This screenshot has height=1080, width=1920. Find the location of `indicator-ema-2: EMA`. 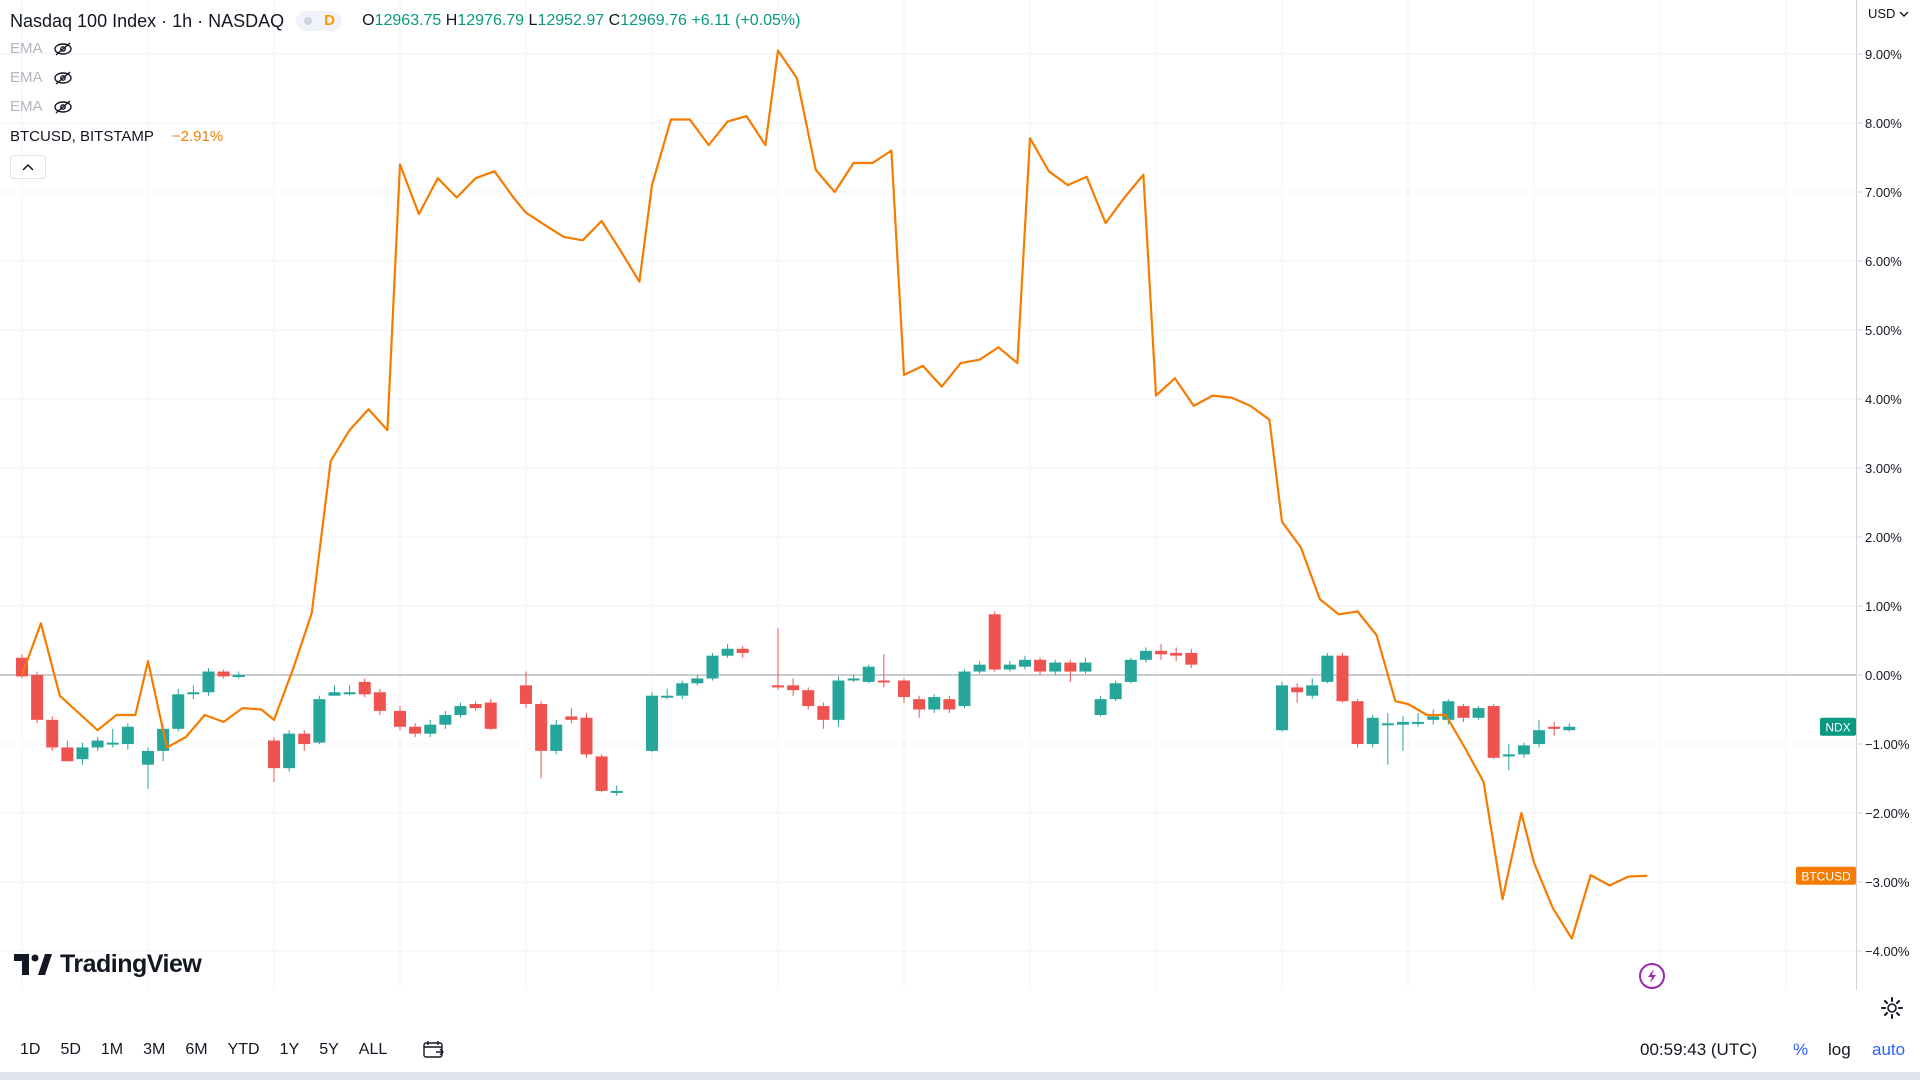

indicator-ema-2: EMA is located at coordinates (405, 77).